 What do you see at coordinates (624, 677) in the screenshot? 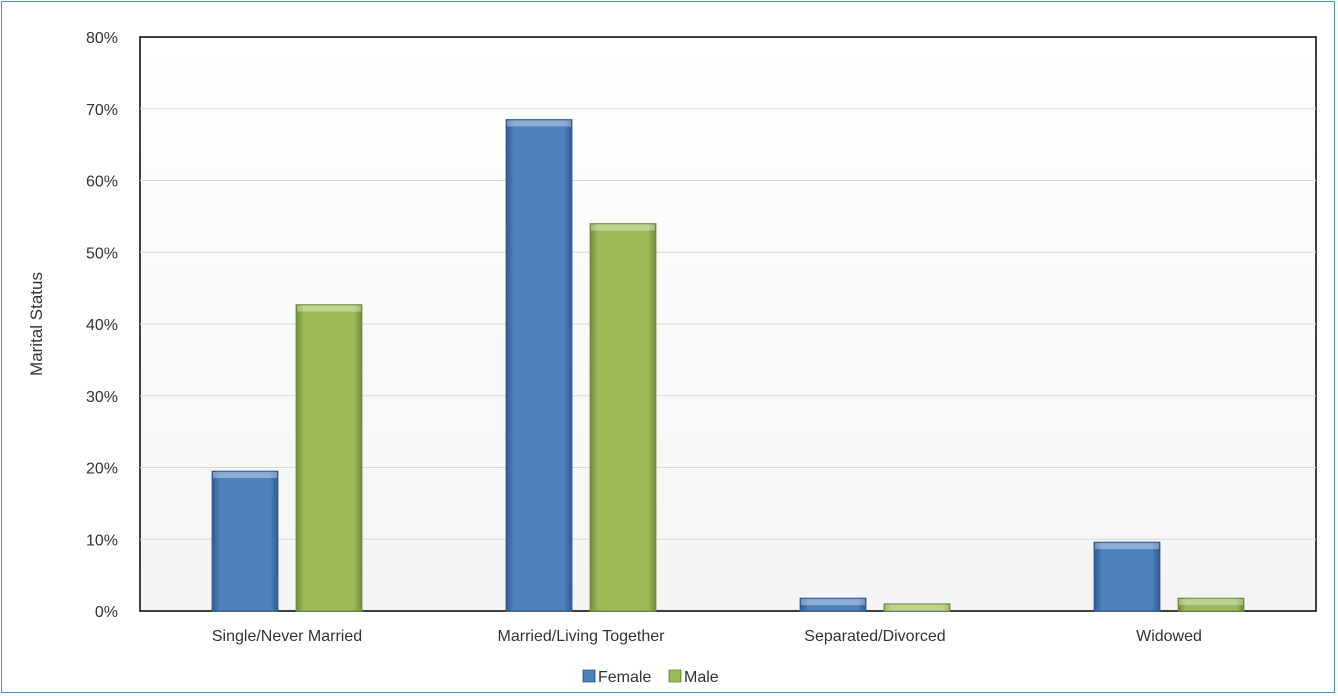
I see `legend-label: Female` at bounding box center [624, 677].